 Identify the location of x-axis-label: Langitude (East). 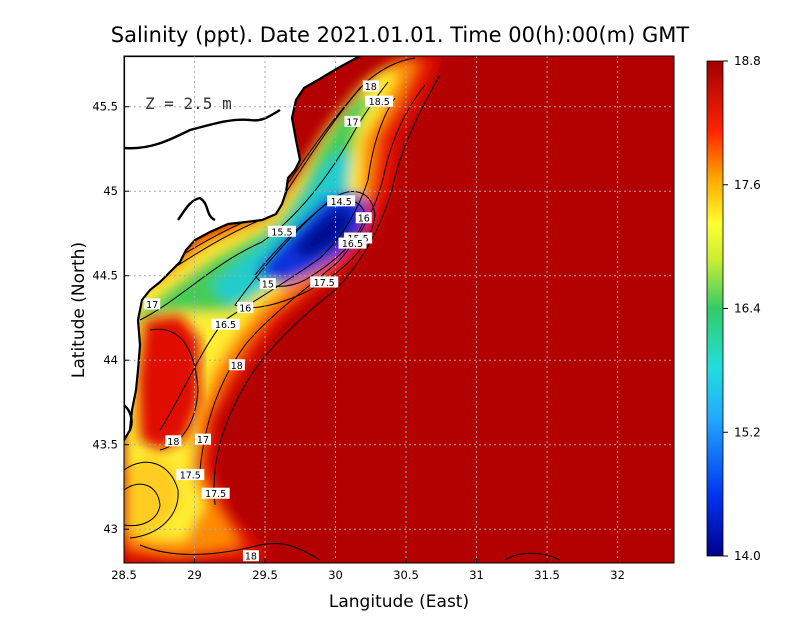
(399, 602).